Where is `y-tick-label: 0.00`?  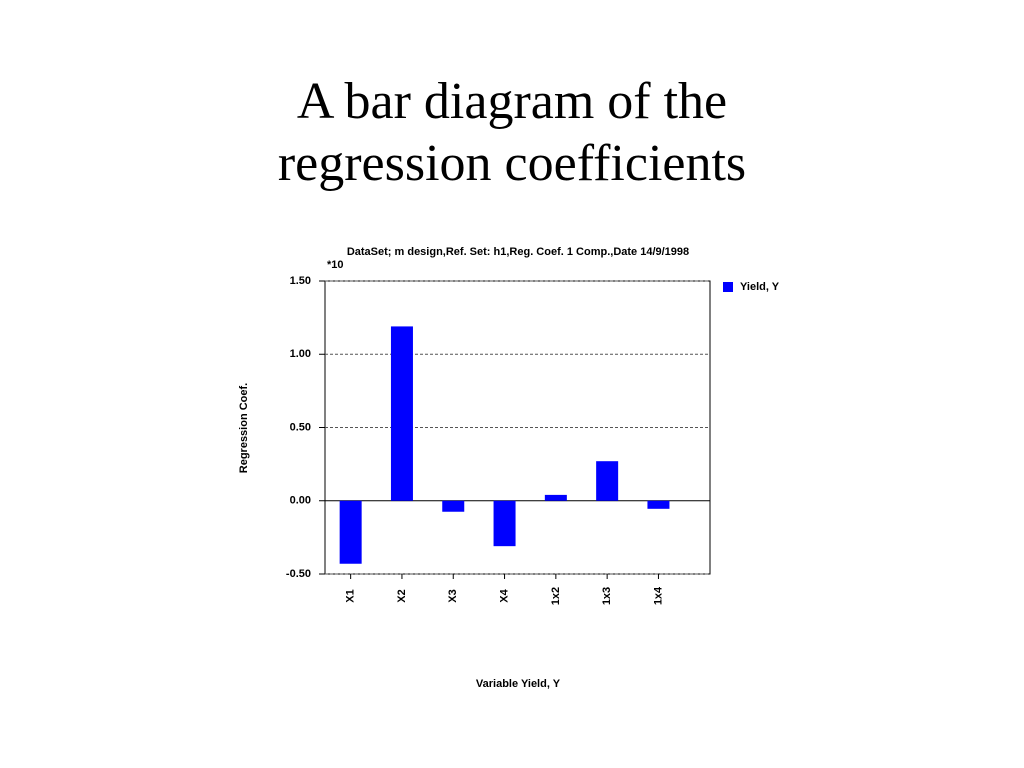 y-tick-label: 0.00 is located at coordinates (300, 501).